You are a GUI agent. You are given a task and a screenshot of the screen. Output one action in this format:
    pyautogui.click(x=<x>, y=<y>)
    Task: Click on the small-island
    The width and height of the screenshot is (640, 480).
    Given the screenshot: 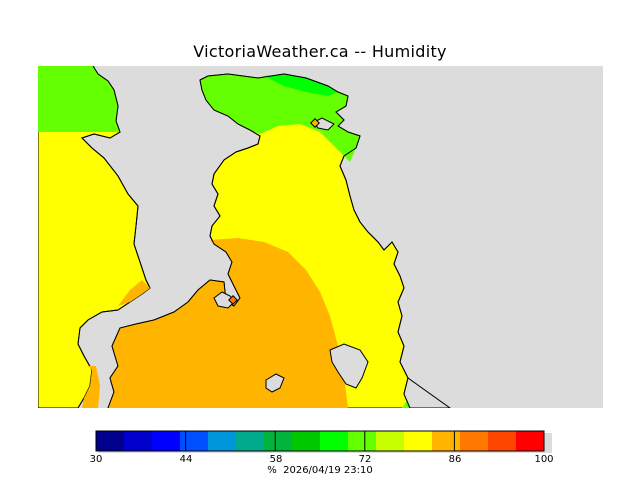 What is the action you would take?
    pyautogui.click(x=275, y=383)
    